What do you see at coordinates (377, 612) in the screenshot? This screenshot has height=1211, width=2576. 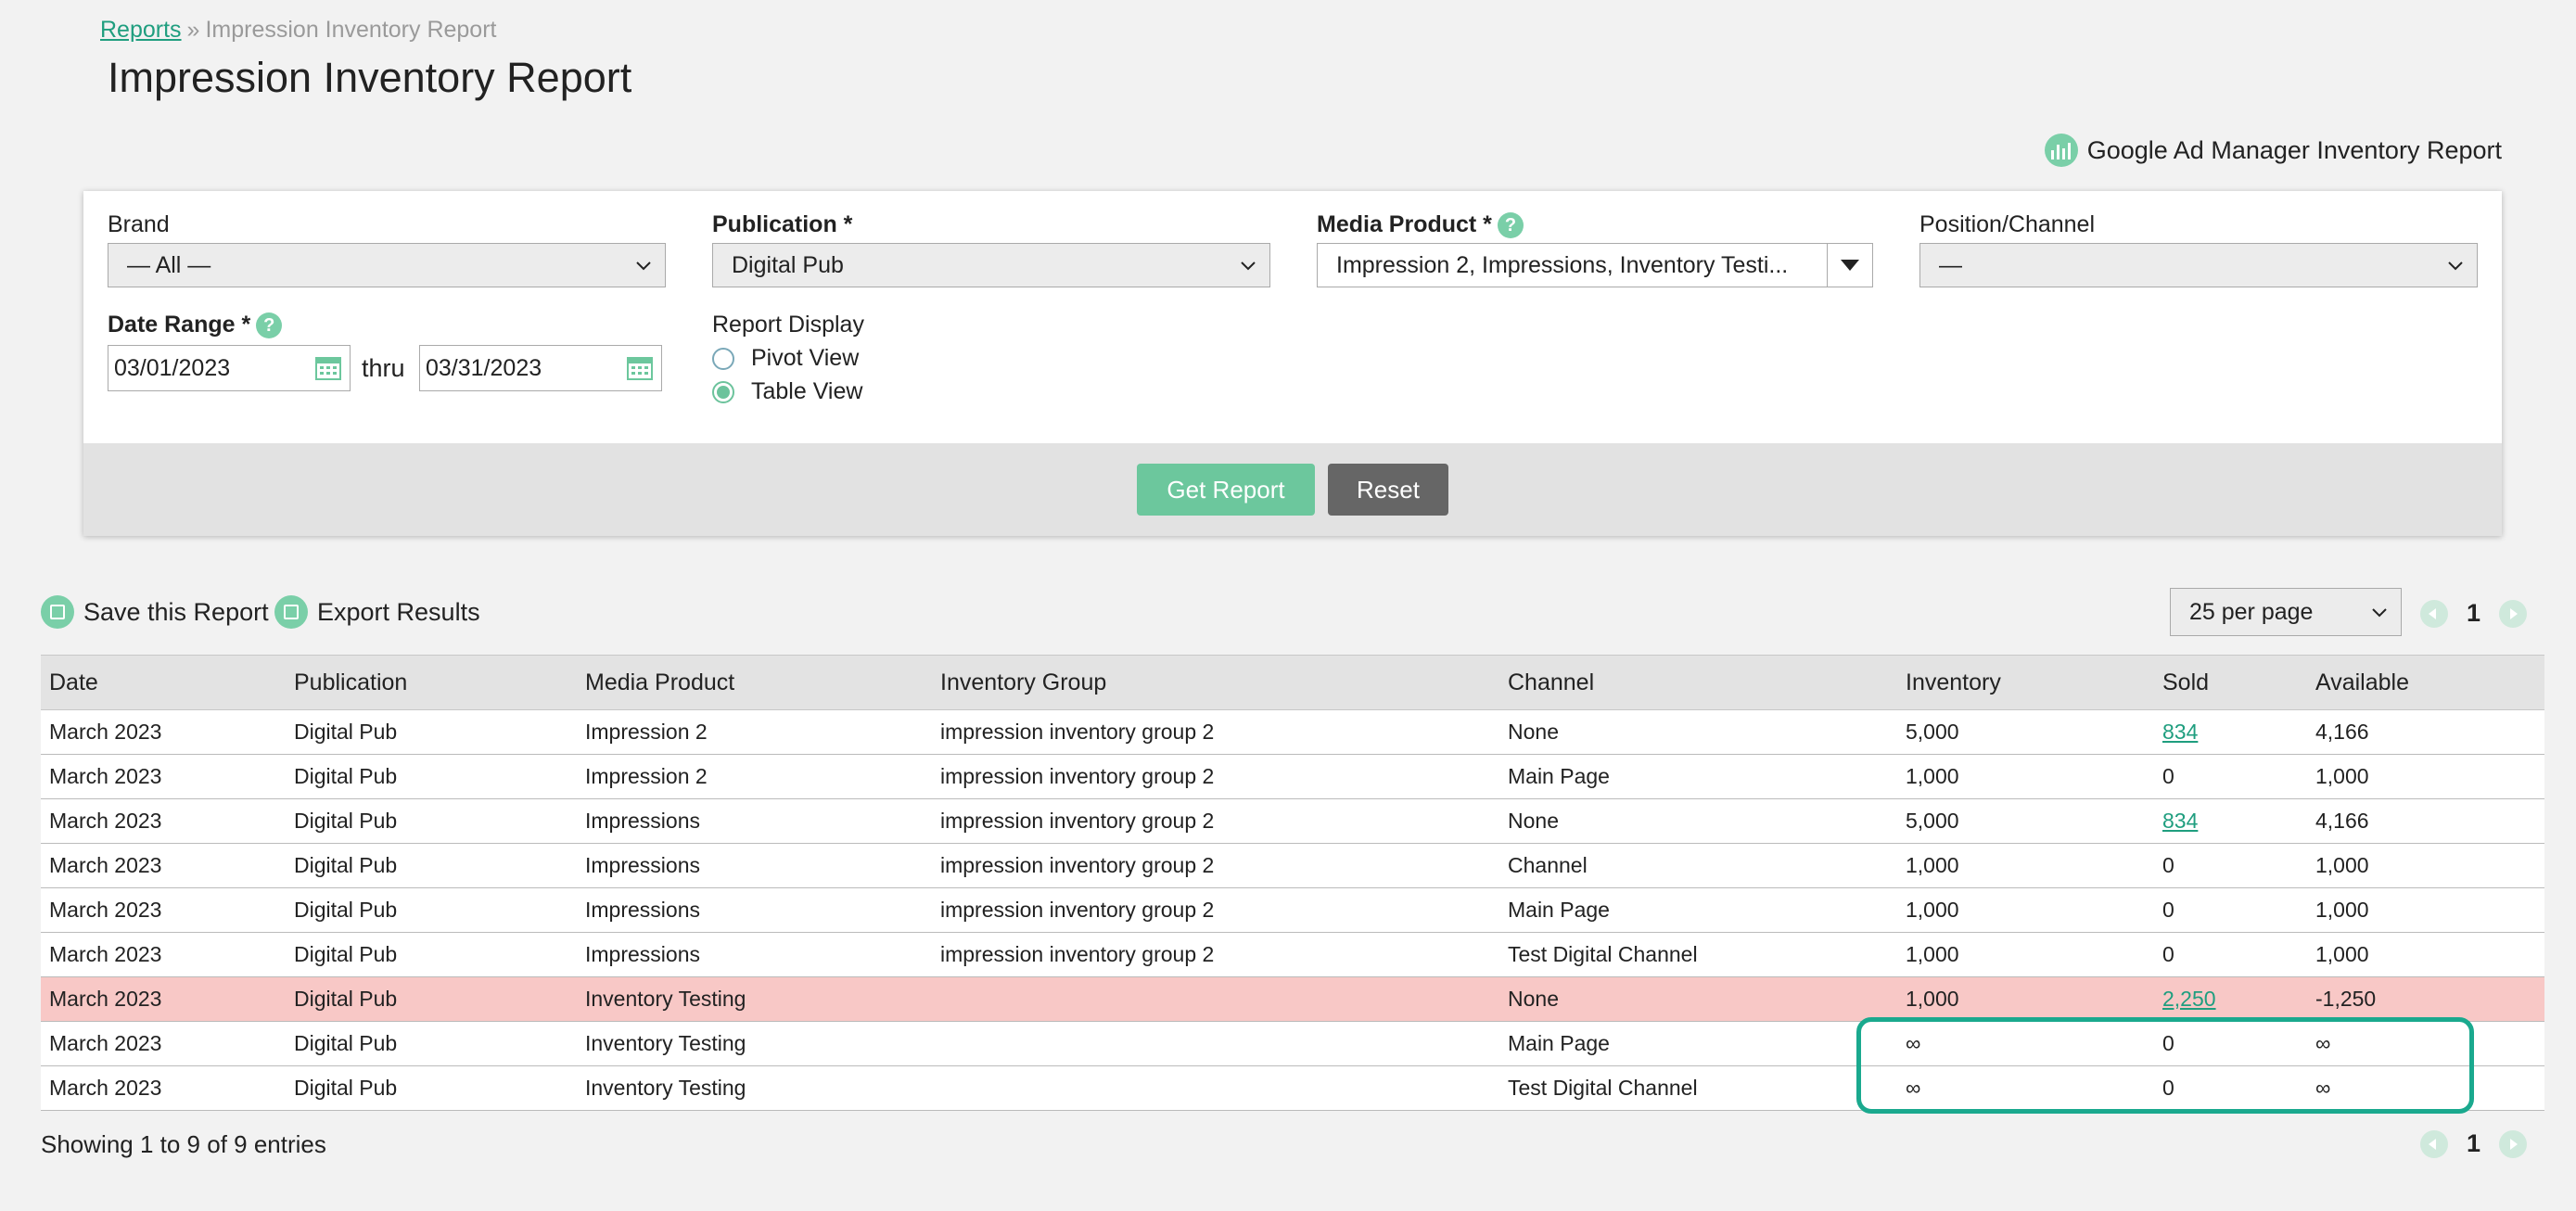 I see `export-results-link: Export Results` at bounding box center [377, 612].